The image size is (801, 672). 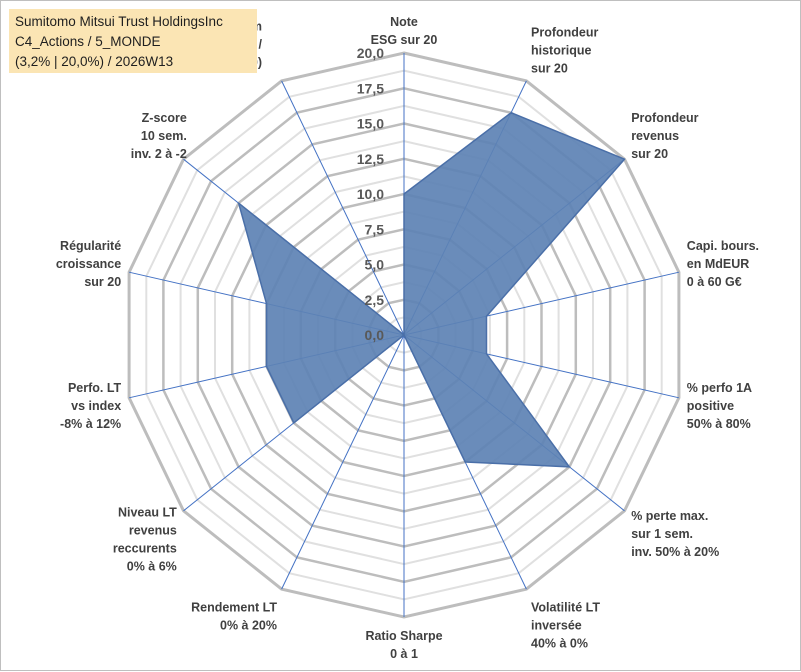 I want to click on axis-label: Niveau LT revenus reccurents 0% à 6%, so click(x=145, y=540).